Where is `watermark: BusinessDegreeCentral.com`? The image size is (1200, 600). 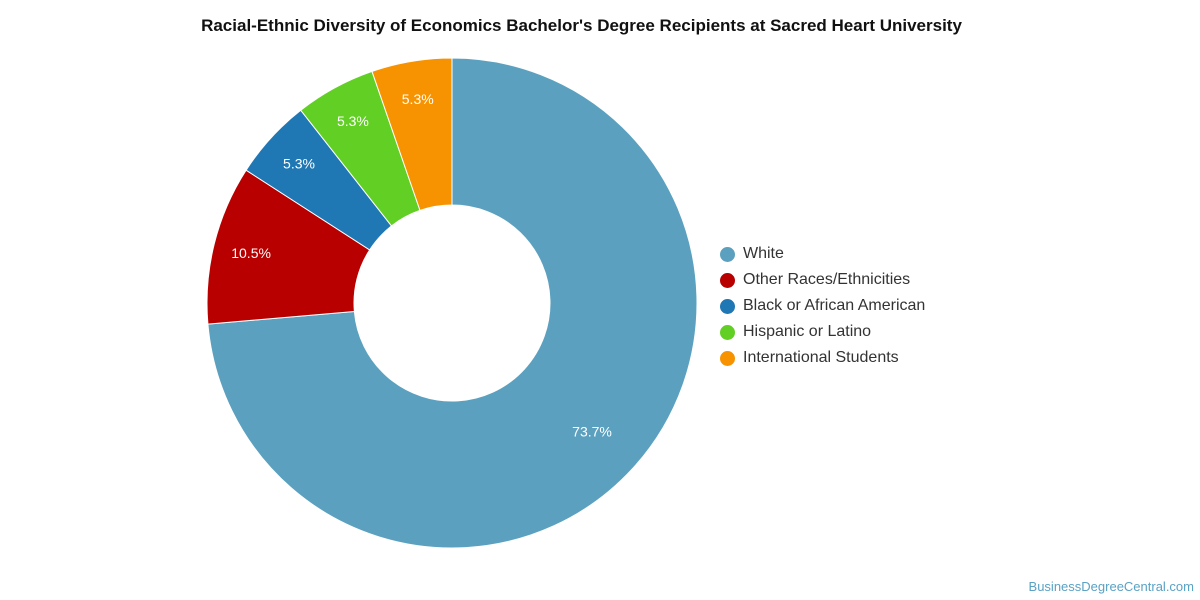 watermark: BusinessDegreeCentral.com is located at coordinates (1111, 586).